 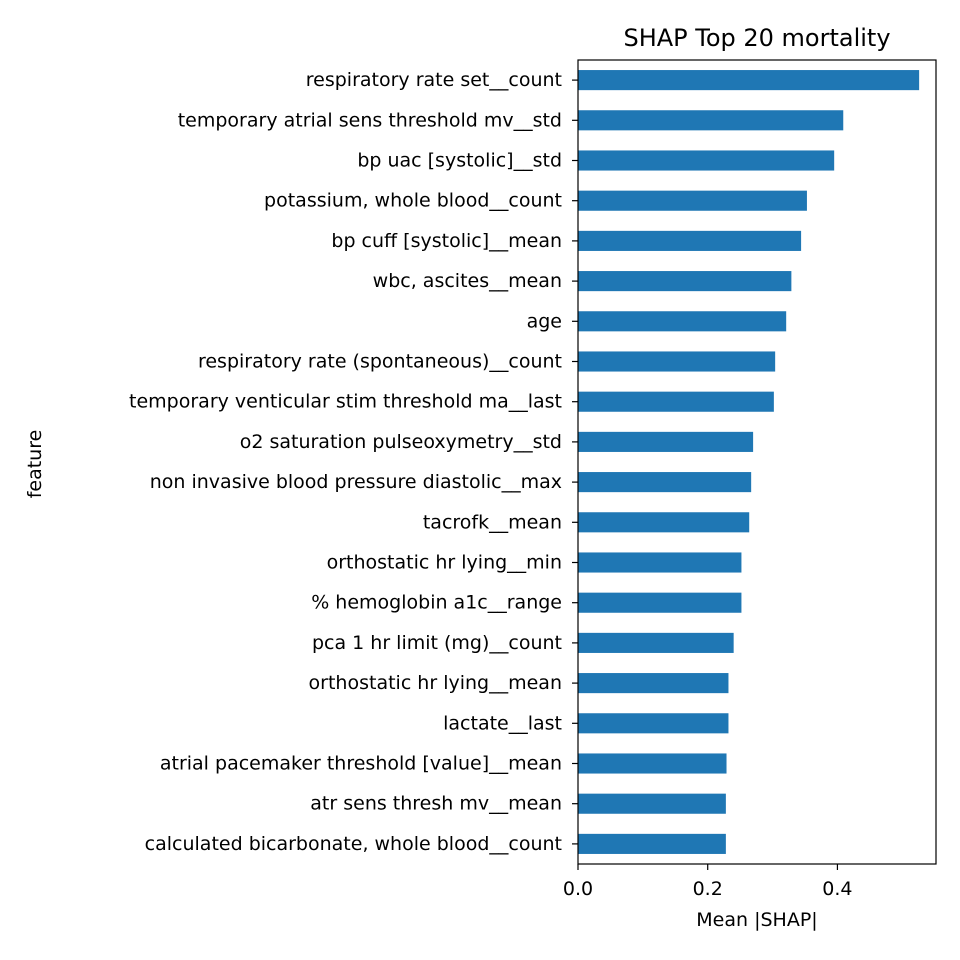 I want to click on x-tick-label: 0.2, so click(x=708, y=889).